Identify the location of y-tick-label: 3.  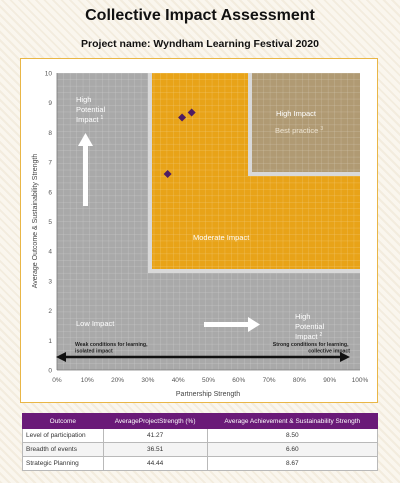
(50, 281).